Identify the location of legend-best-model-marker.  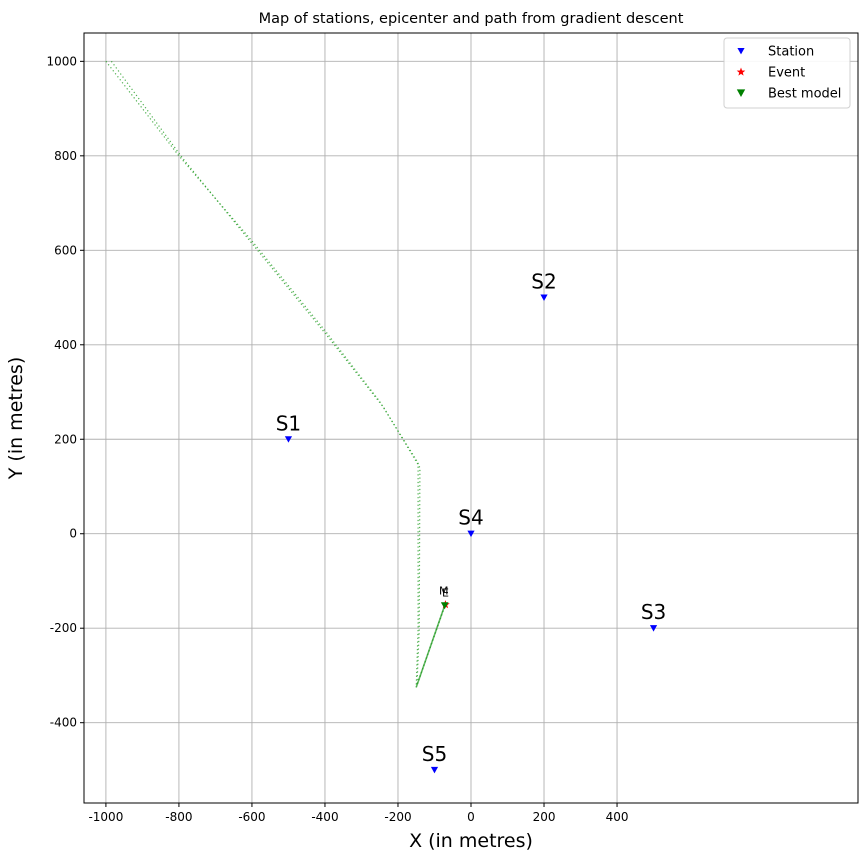
(741, 93).